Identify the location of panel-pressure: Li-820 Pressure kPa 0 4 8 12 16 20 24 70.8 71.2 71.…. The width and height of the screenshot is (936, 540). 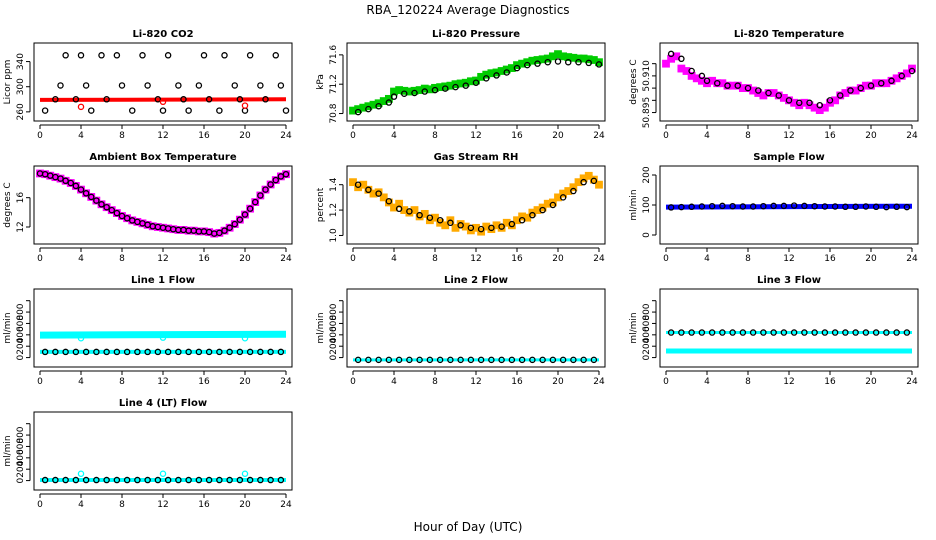
(461, 85).